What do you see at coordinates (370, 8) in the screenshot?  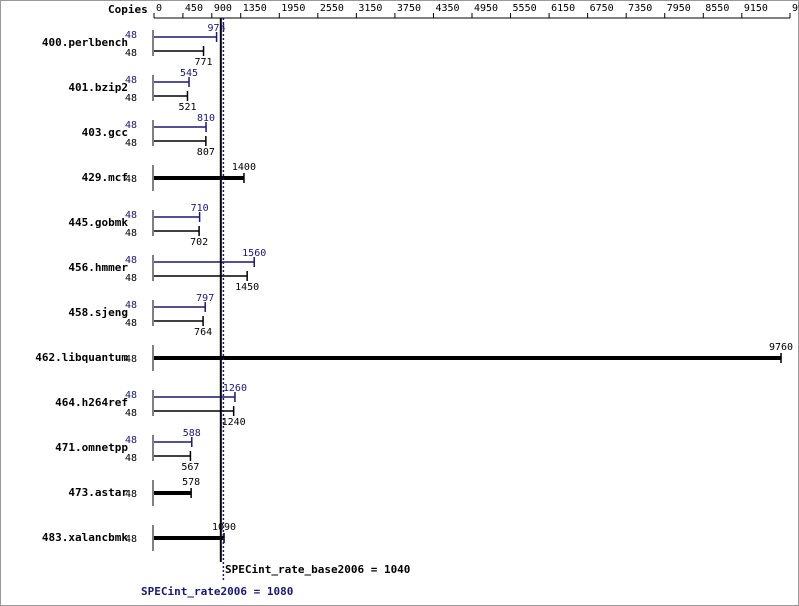 I see `x-tick-label: 3150` at bounding box center [370, 8].